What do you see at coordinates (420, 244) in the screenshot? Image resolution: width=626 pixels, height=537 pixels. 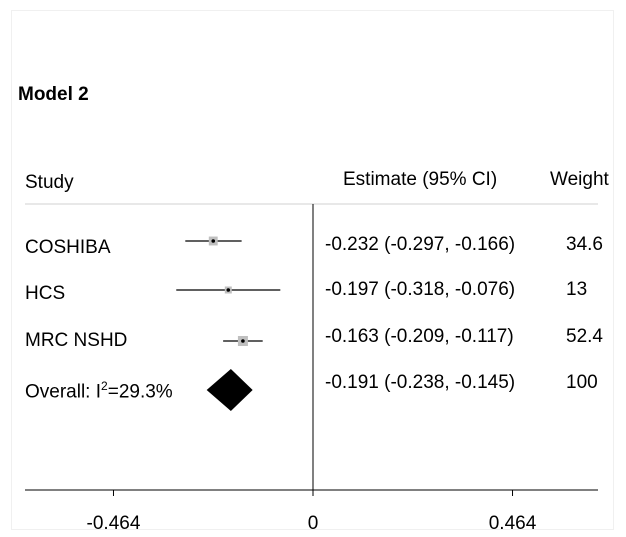 I see `estimate-value: -0.232 (-0.297, -0.166)` at bounding box center [420, 244].